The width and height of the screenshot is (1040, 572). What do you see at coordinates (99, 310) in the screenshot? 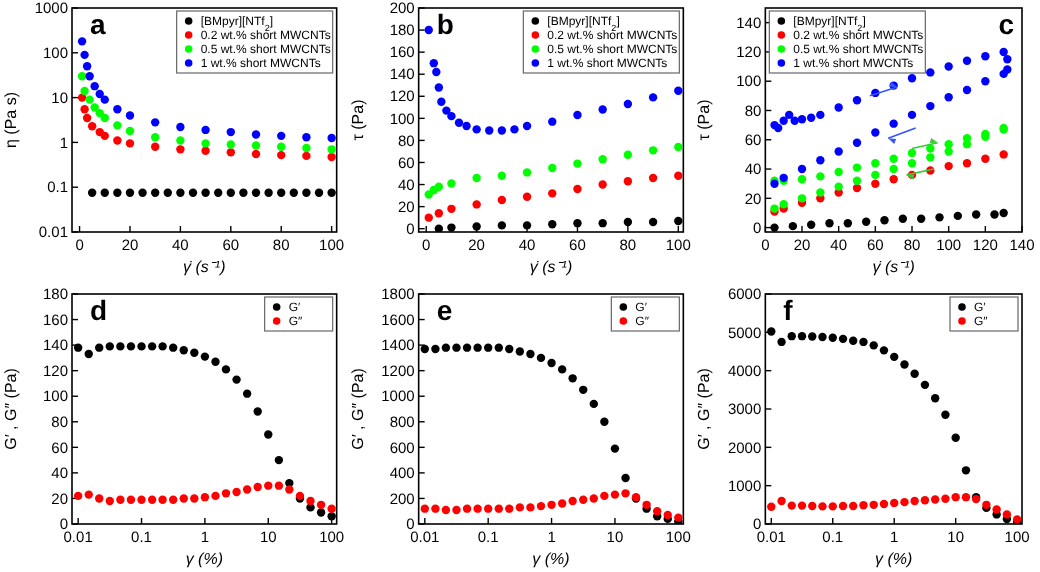
I see `chart-title: d` at bounding box center [99, 310].